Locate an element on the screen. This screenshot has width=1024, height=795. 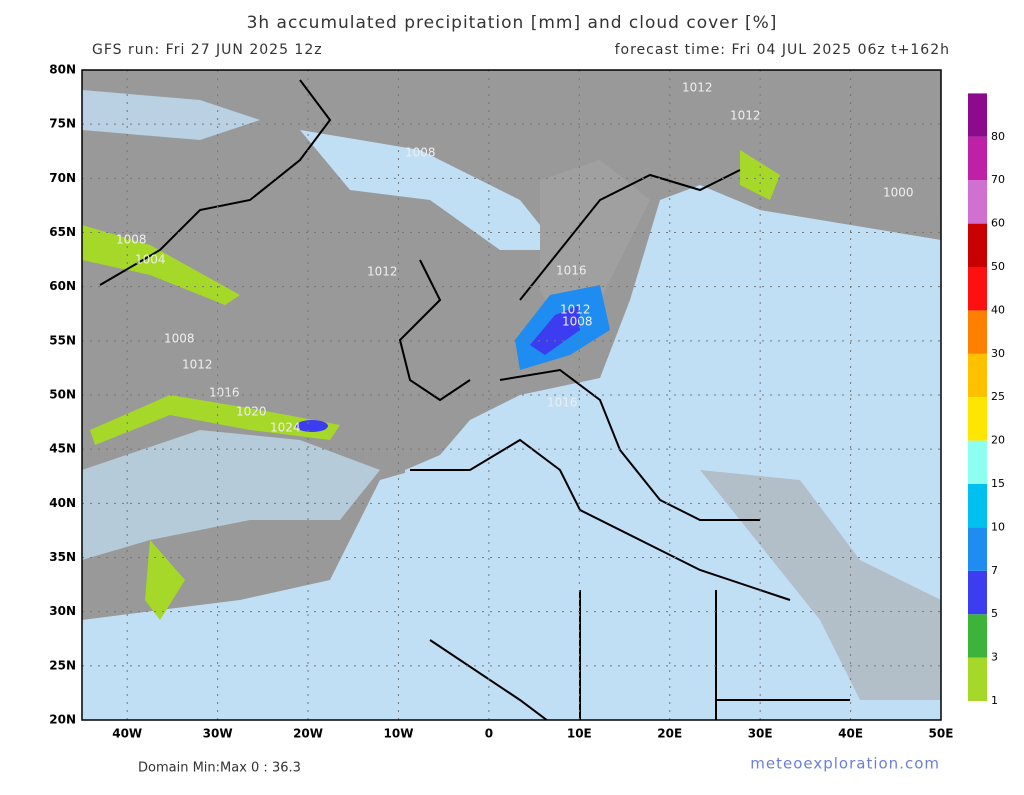
y-tick-label: 75N is located at coordinates (62, 124).